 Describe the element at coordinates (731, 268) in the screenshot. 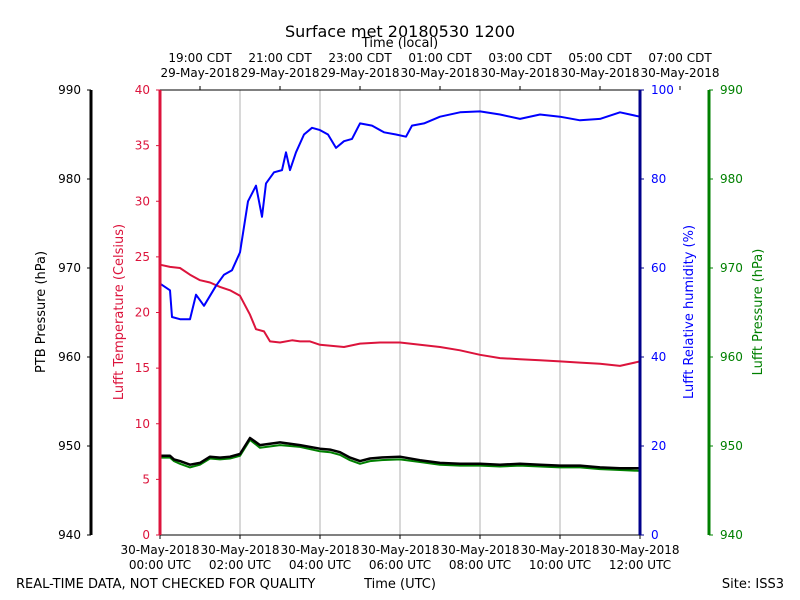

I see `lufft-pressure-tick-label: 970` at that location.